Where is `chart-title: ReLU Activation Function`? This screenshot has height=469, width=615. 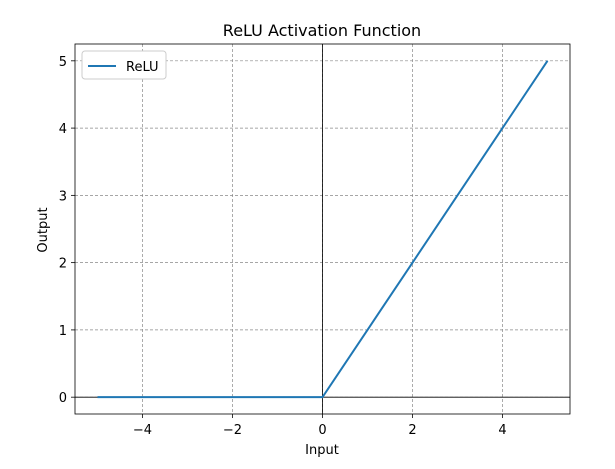 chart-title: ReLU Activation Function is located at coordinates (322, 30).